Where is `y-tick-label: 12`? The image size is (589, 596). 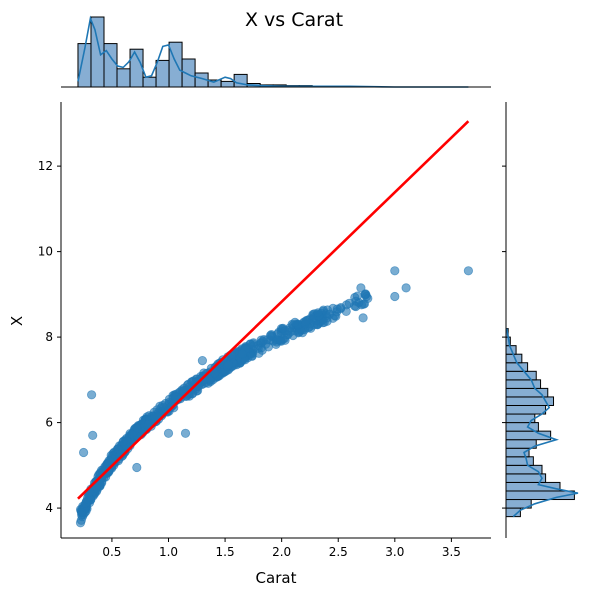
y-tick-label: 12 is located at coordinates (45, 166).